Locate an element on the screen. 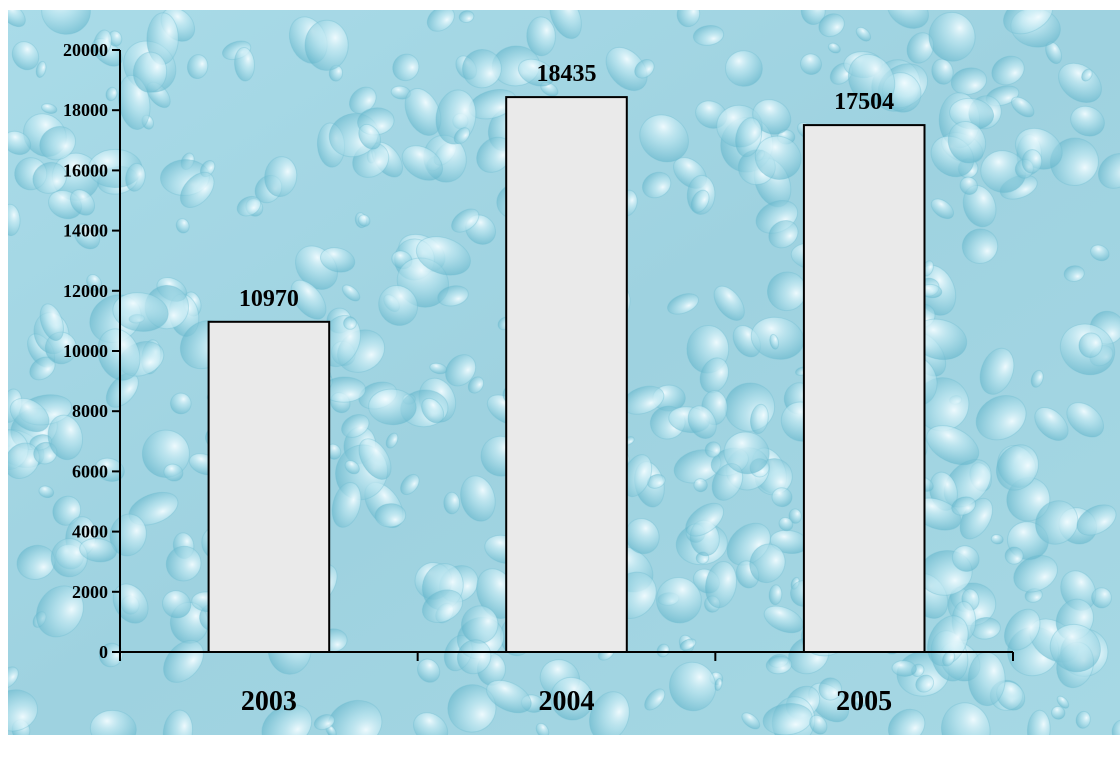 The image size is (1120, 761). x-category-label-2004: 2004 is located at coordinates (567, 701).